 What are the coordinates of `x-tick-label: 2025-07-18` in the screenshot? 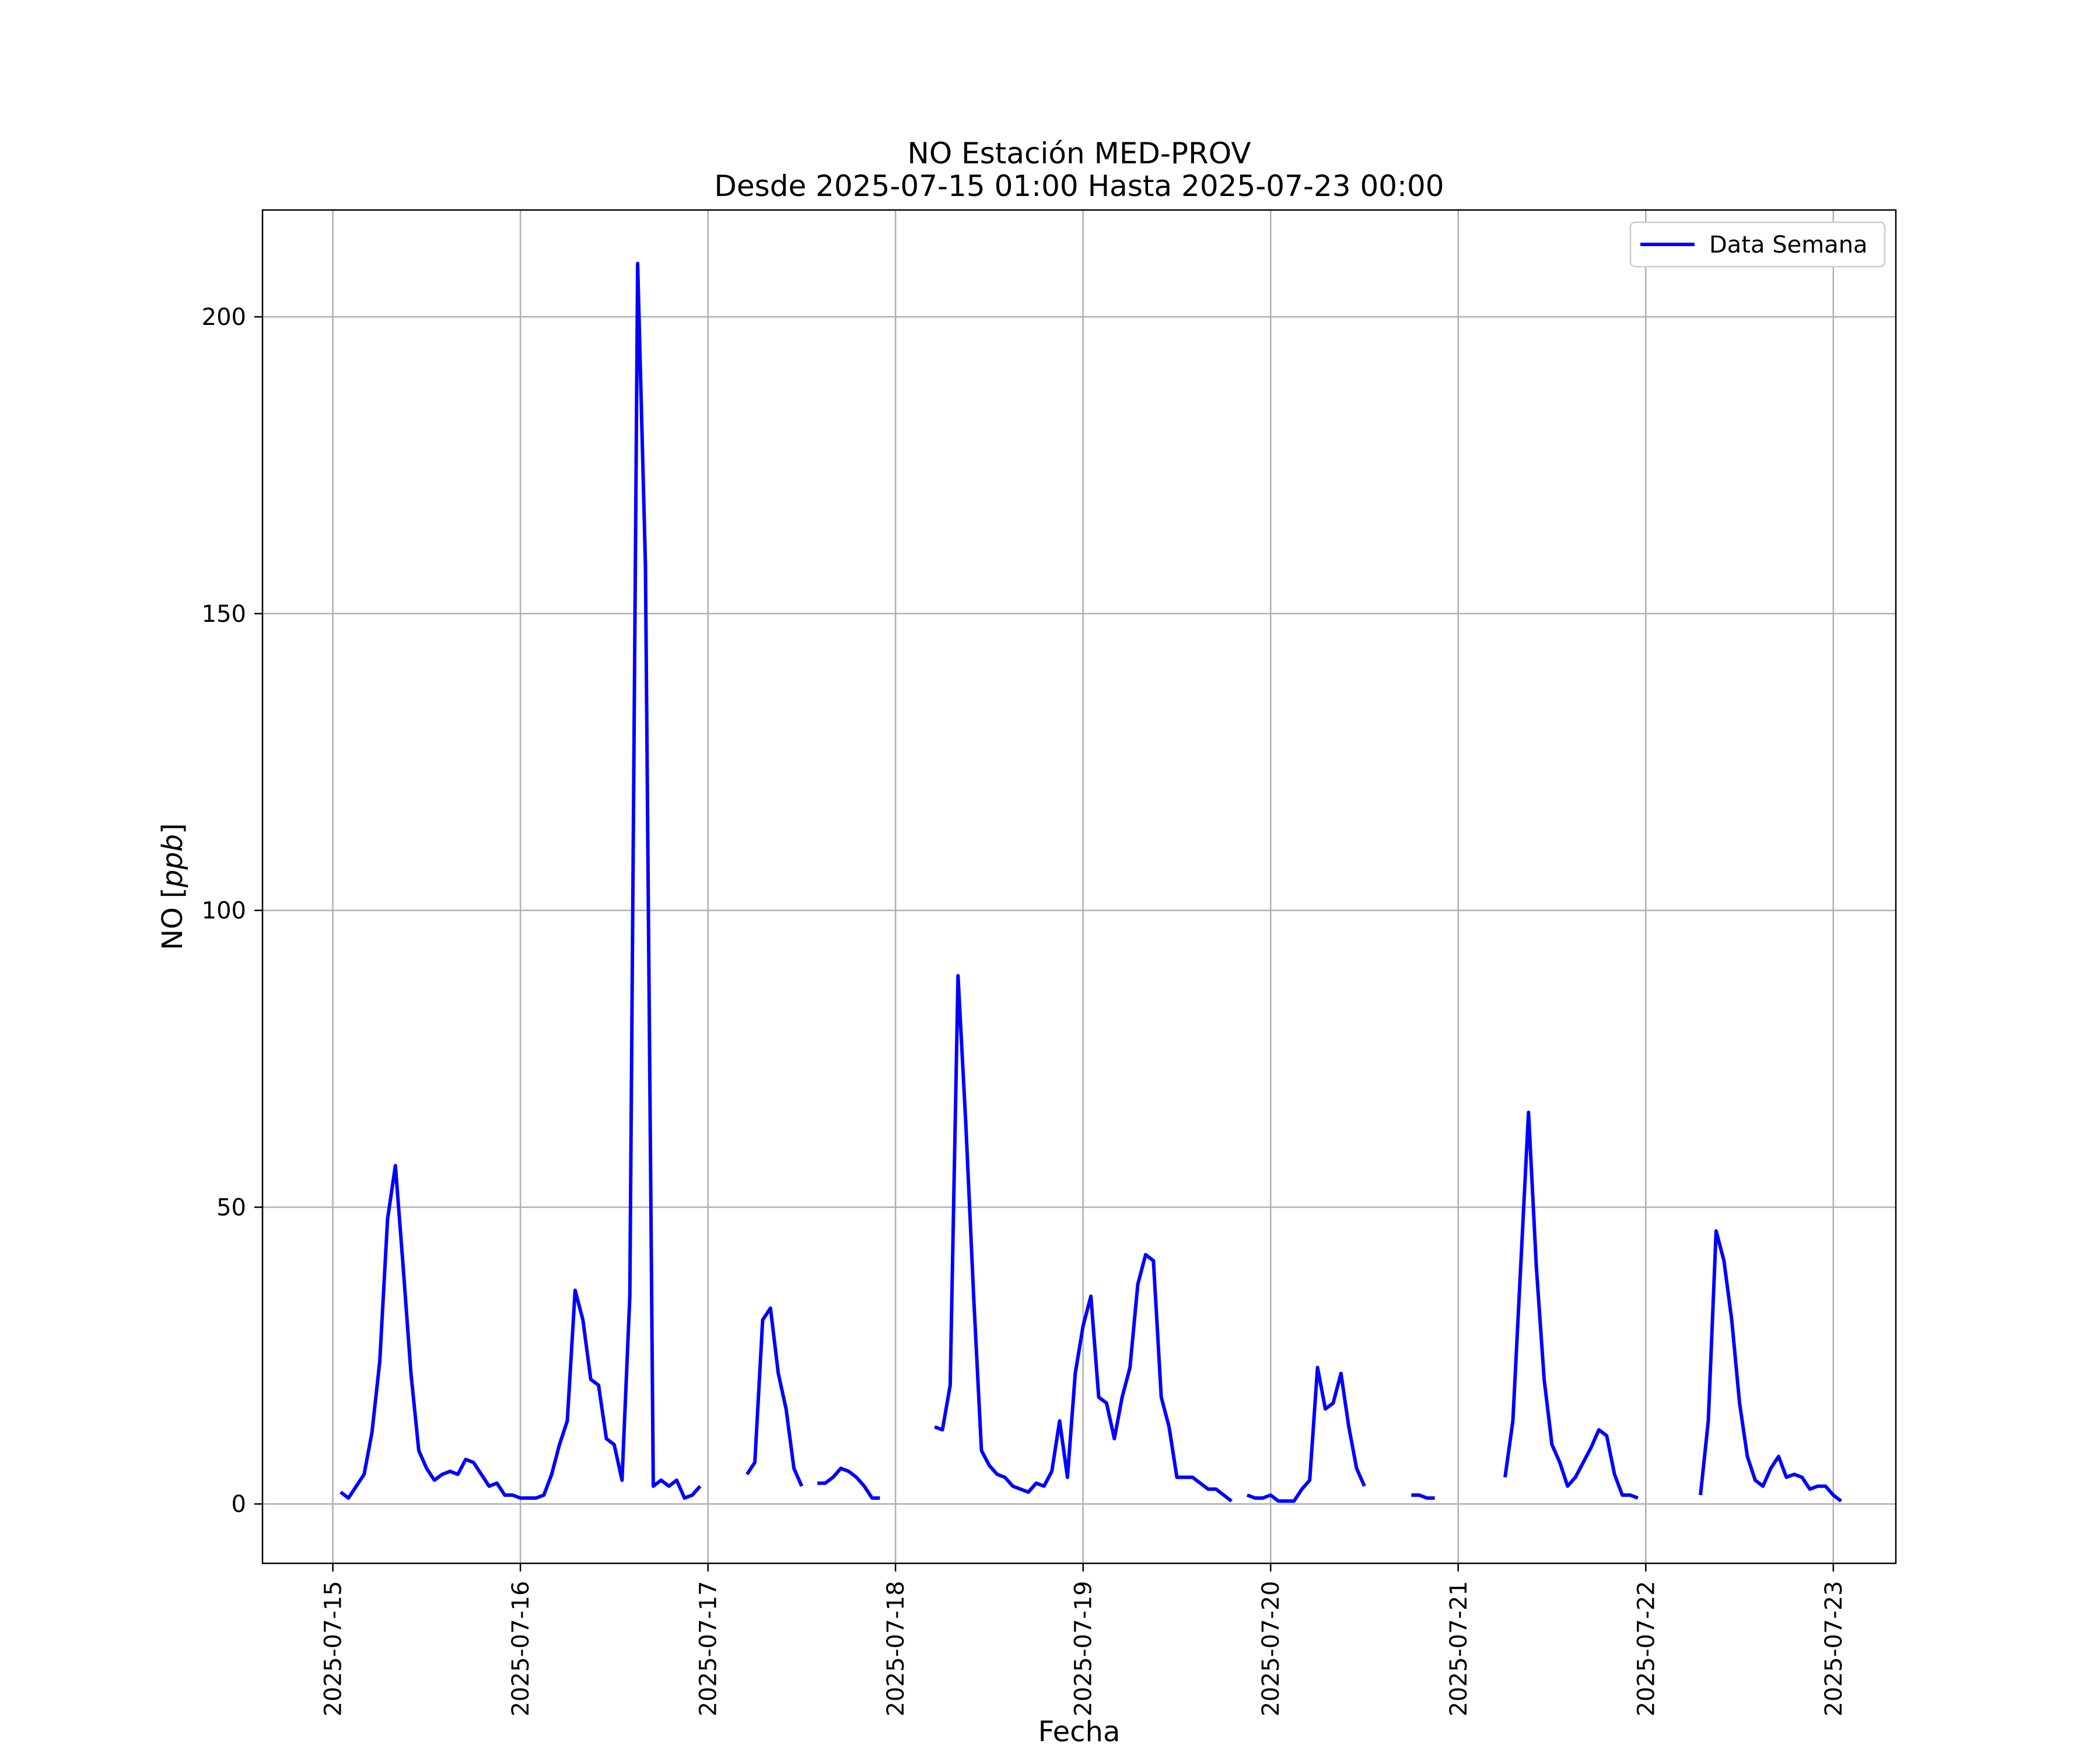 It's located at (896, 1648).